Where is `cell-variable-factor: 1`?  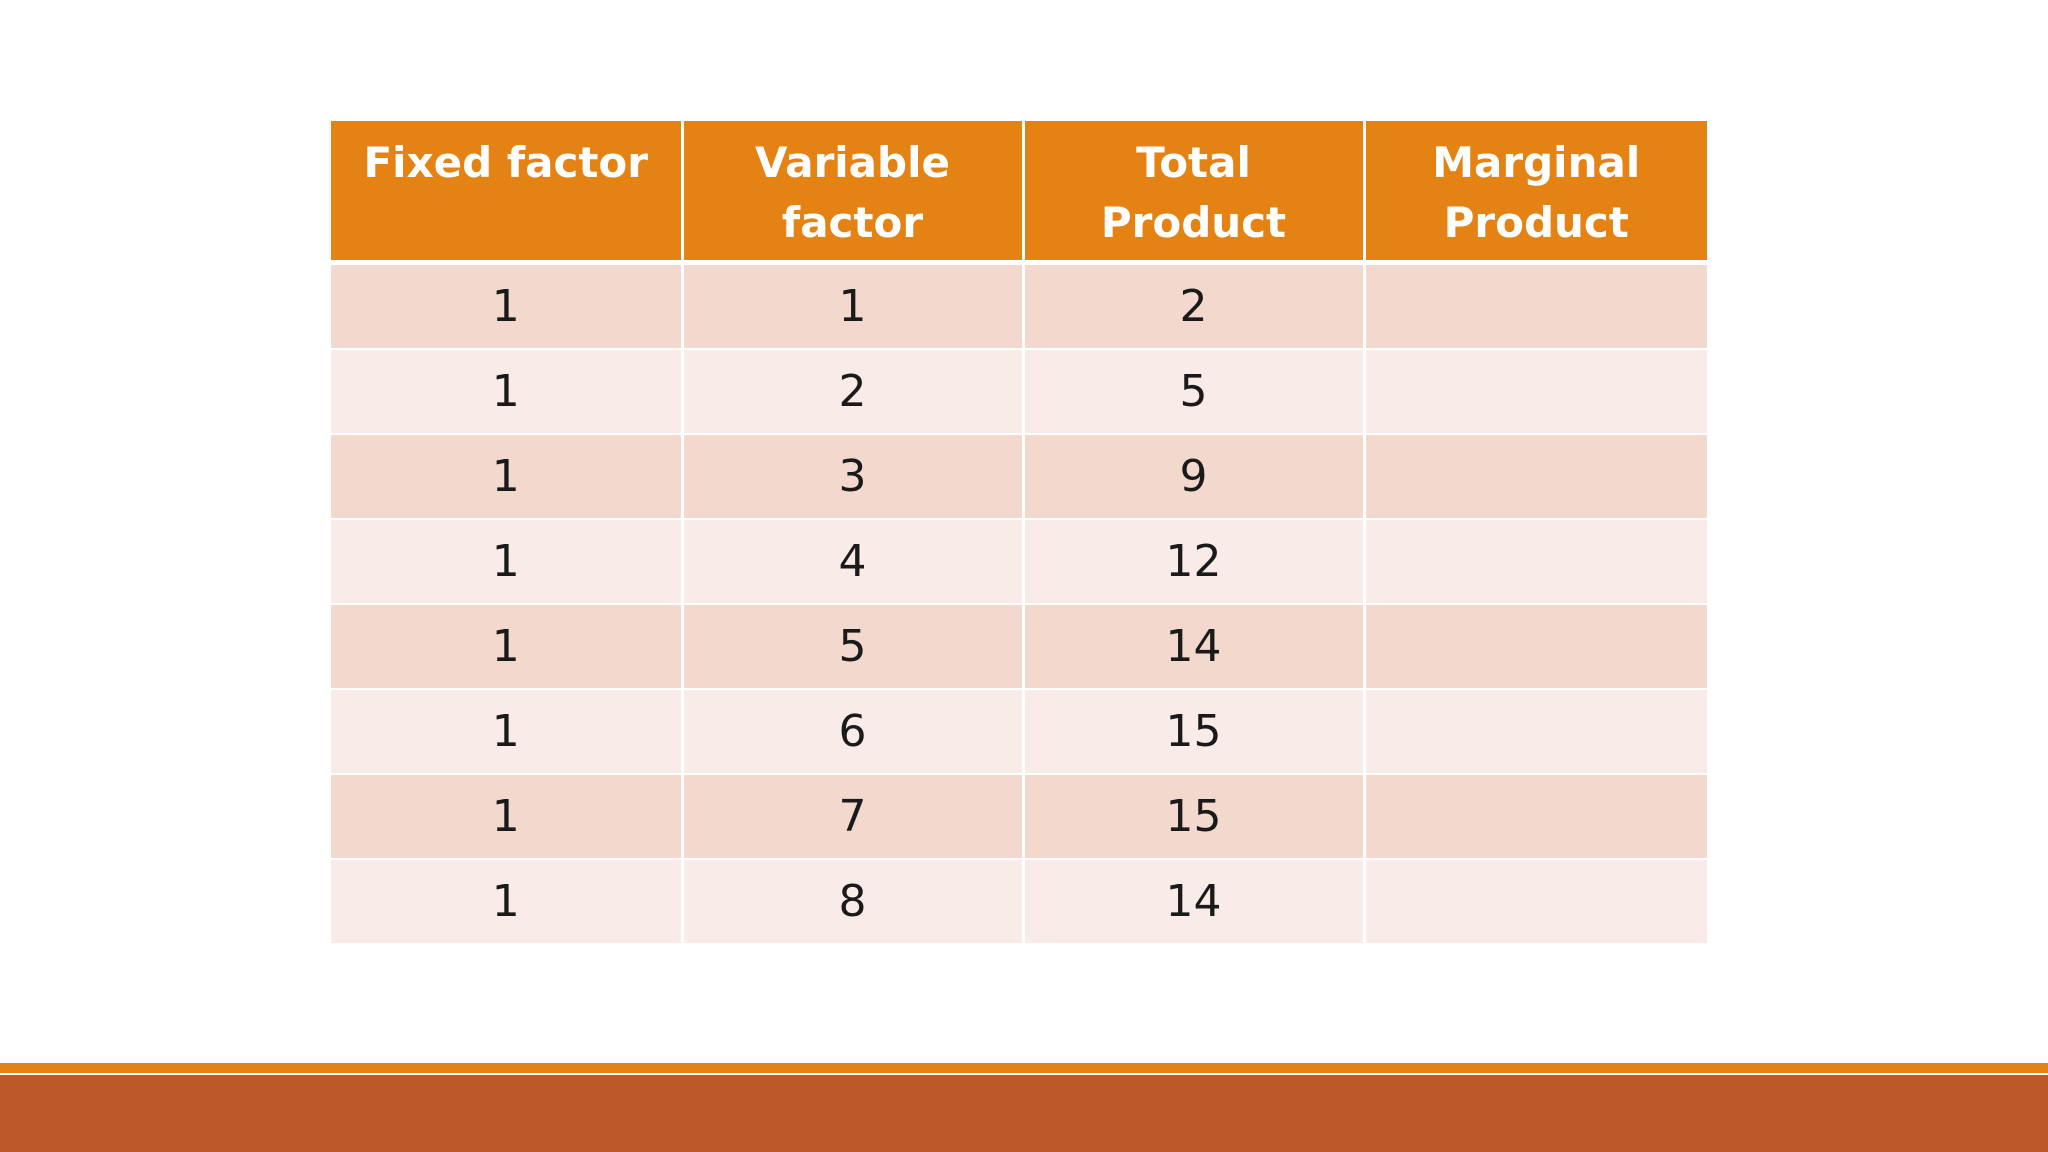
cell-variable-factor: 1 is located at coordinates (851, 305).